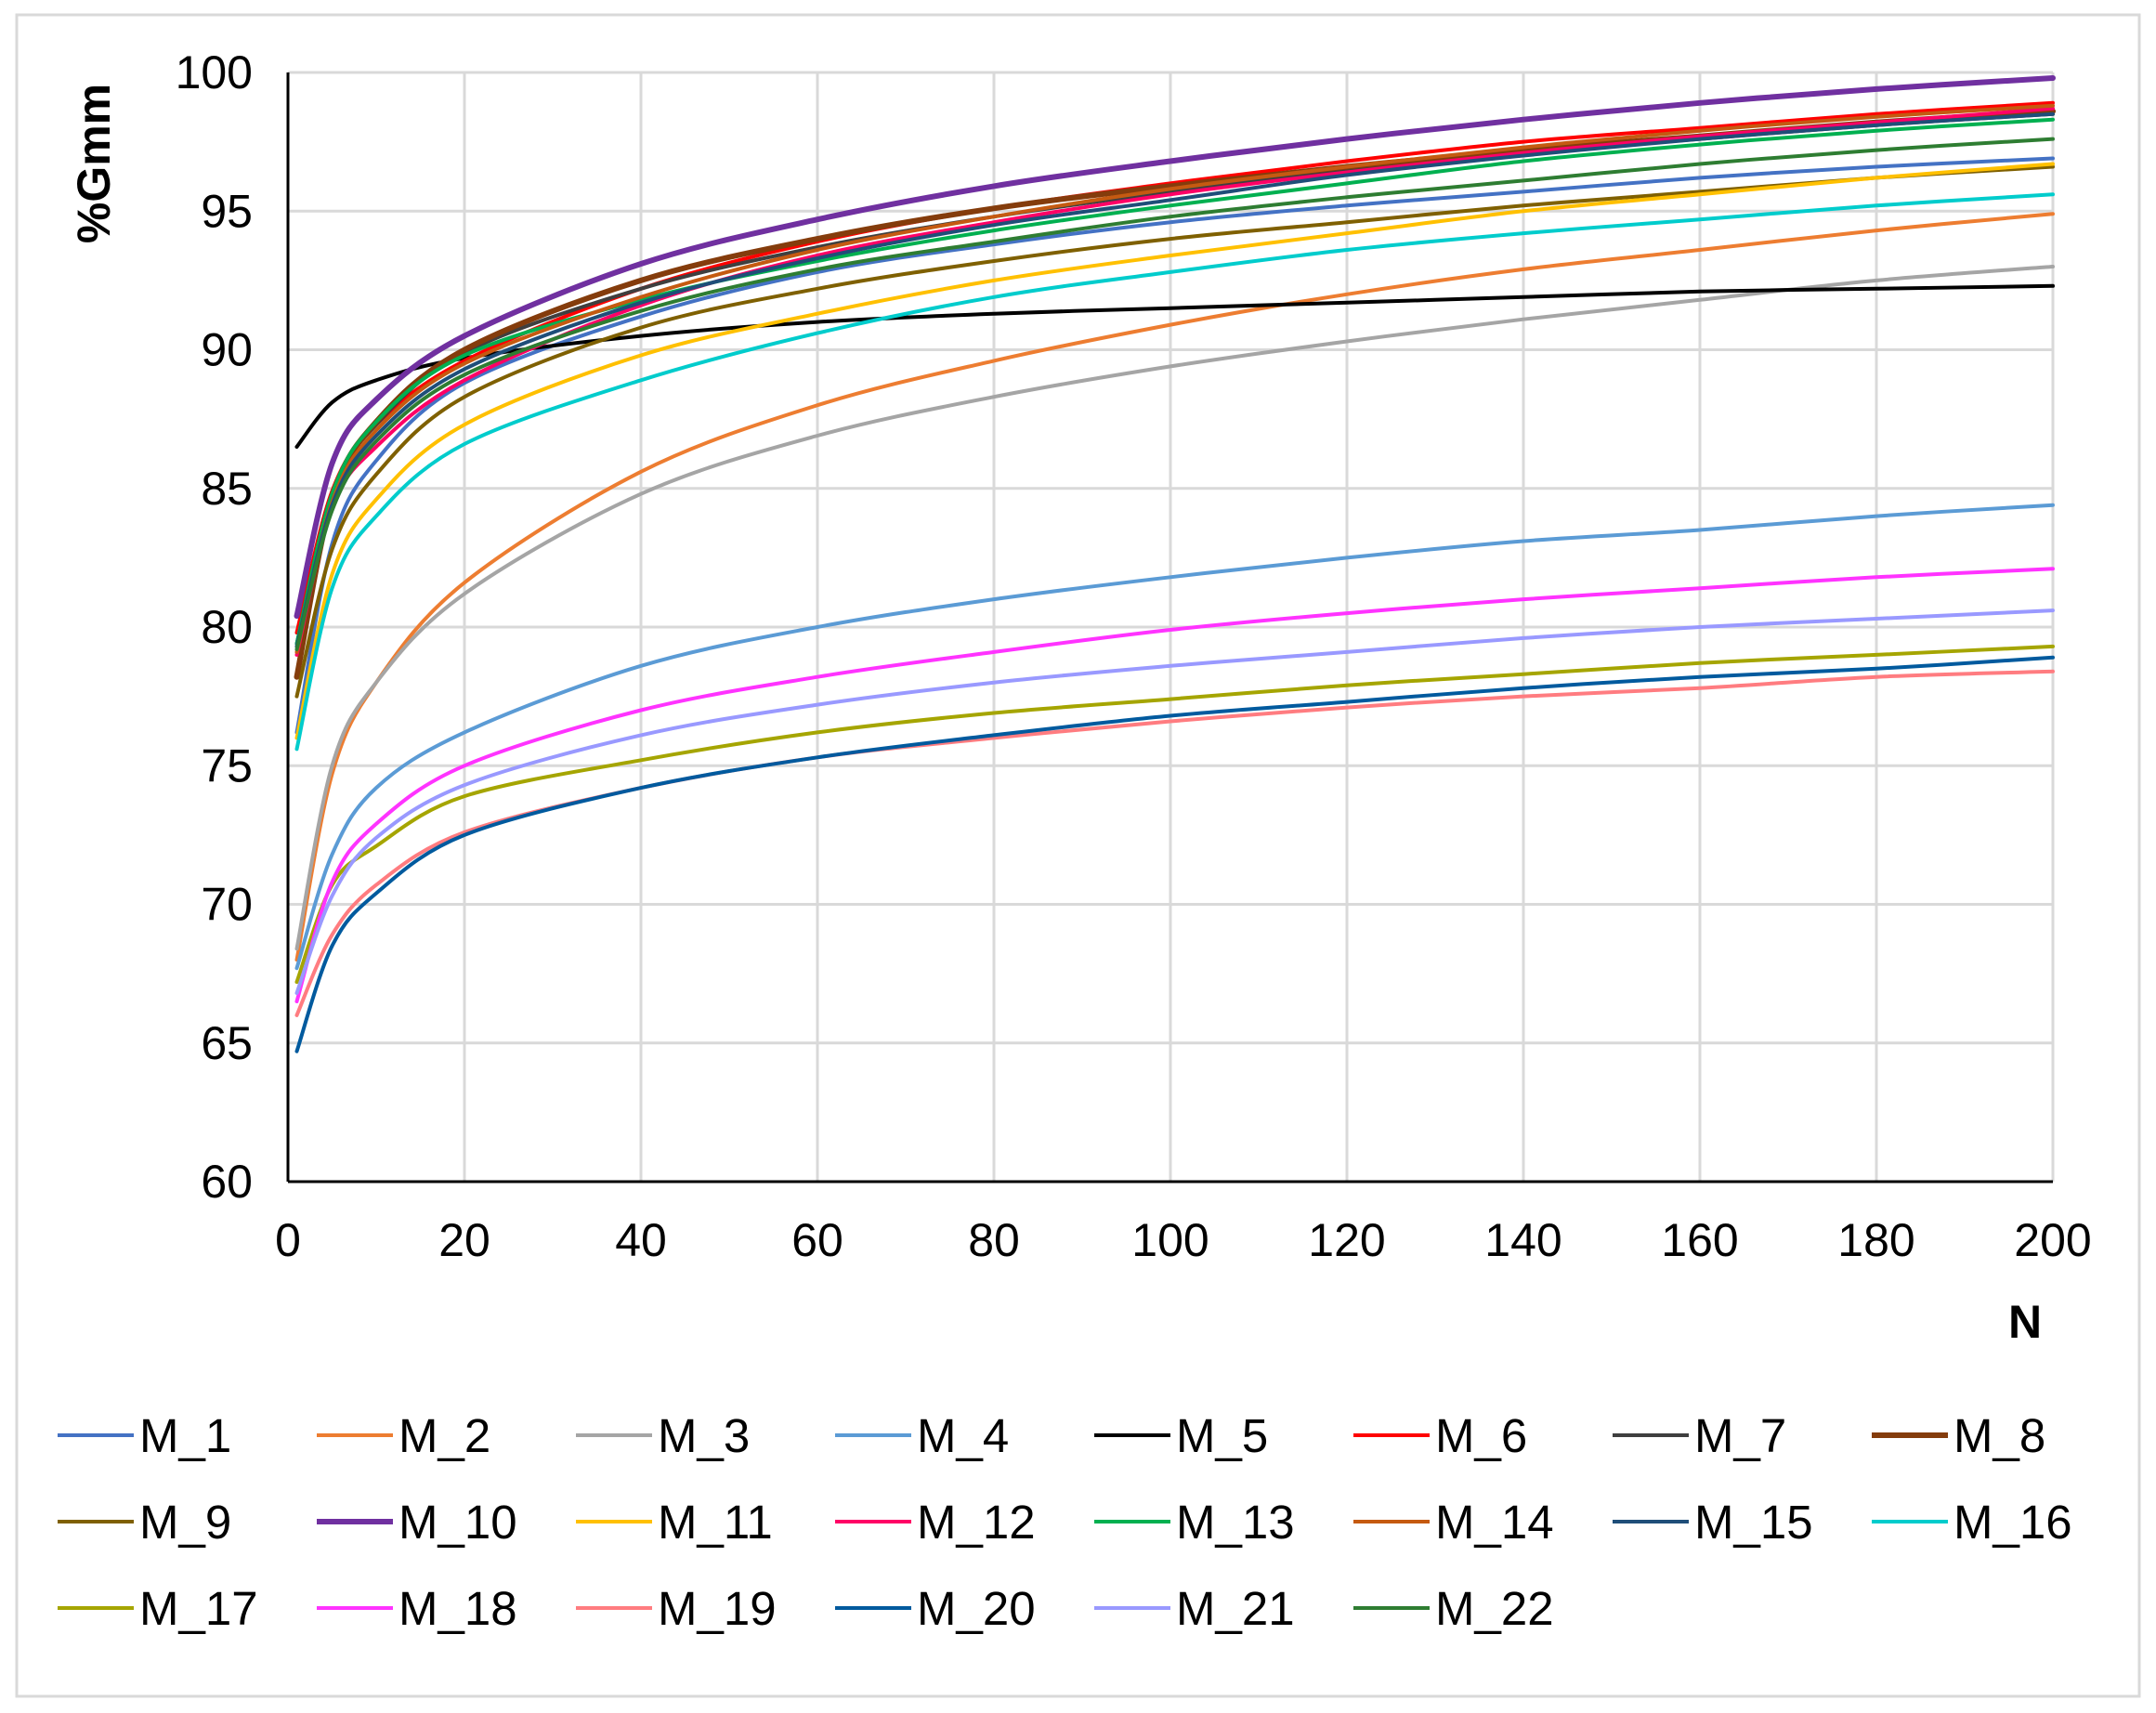 This screenshot has height=1713, width=2156. What do you see at coordinates (198, 1609) in the screenshot?
I see `legend-label-m-17: M_17` at bounding box center [198, 1609].